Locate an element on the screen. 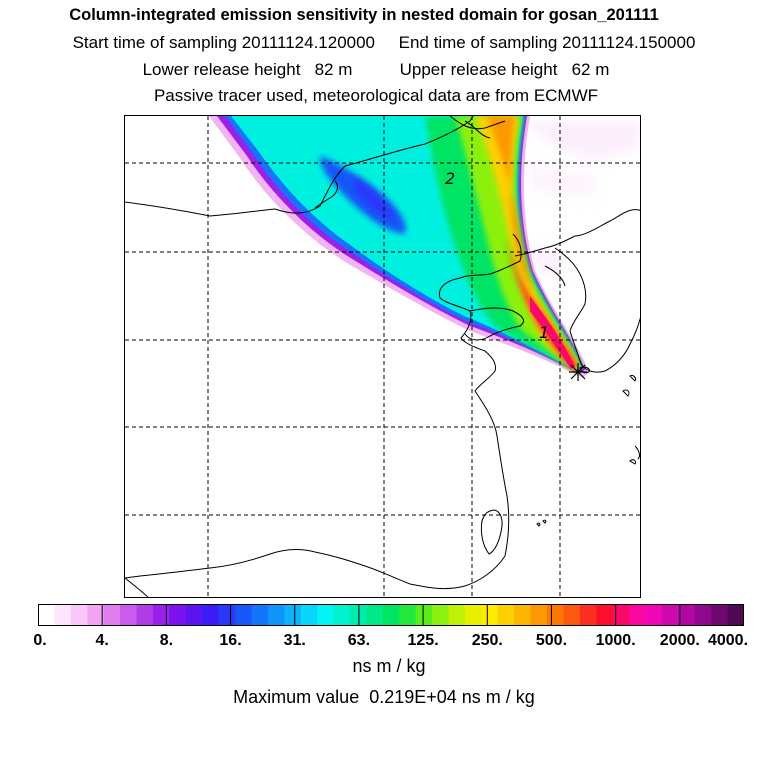 The height and width of the screenshot is (768, 768). colorbar-unit-label: ns m / kg is located at coordinates (389, 666).